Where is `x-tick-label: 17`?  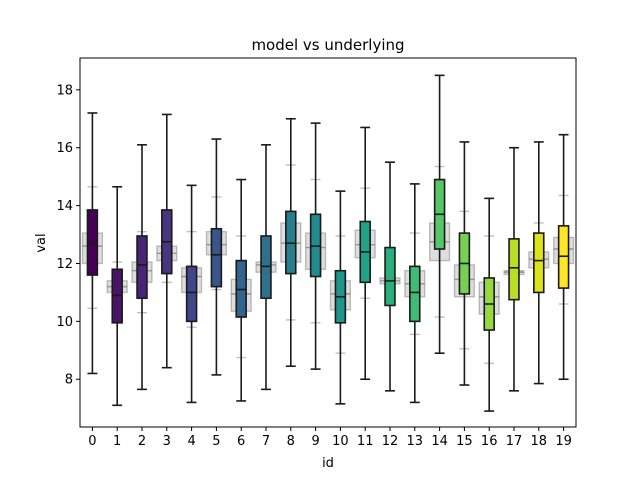 x-tick-label: 17 is located at coordinates (514, 441).